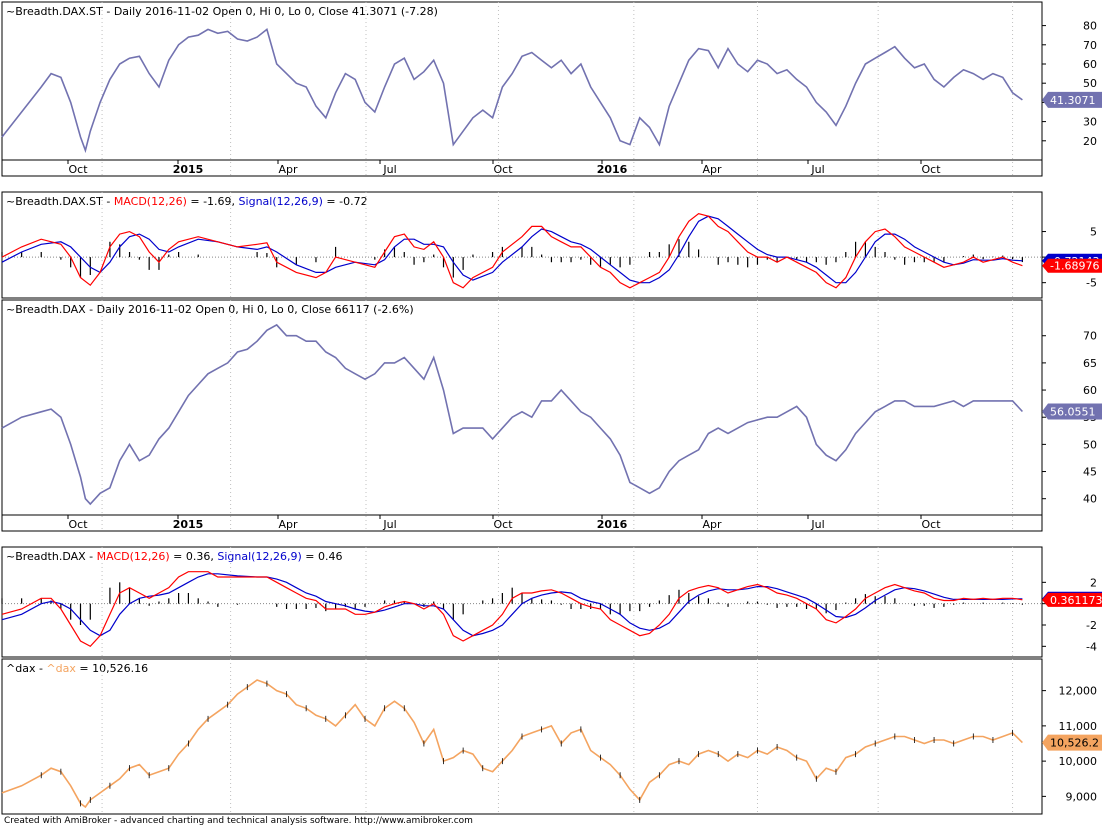  What do you see at coordinates (1090, 472) in the screenshot?
I see `y-tick-label: 45` at bounding box center [1090, 472].